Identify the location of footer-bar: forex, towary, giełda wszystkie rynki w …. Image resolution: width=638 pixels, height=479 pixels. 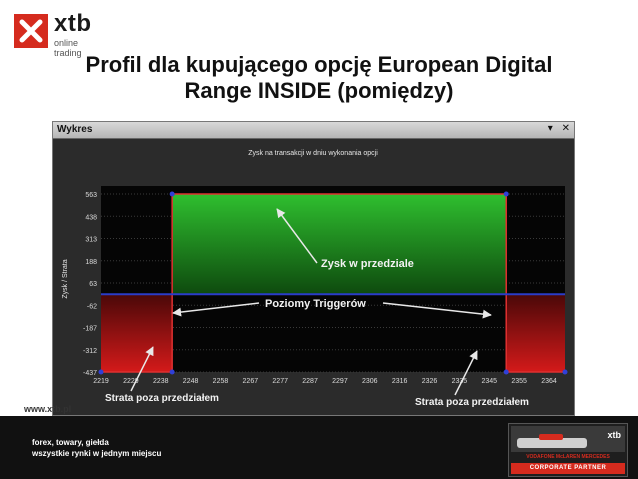
(319, 447).